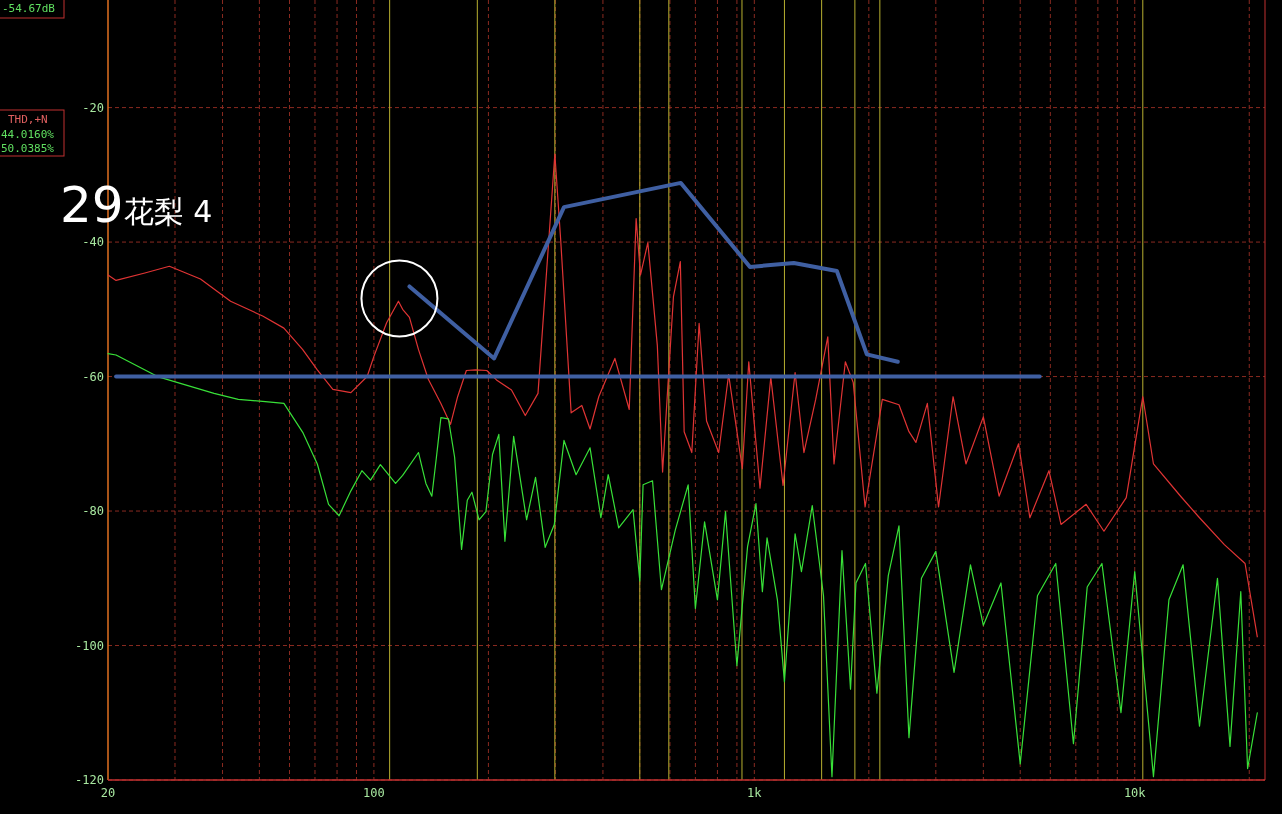 The image size is (1282, 814). I want to click on x-tick-label: 100, so click(374, 793).